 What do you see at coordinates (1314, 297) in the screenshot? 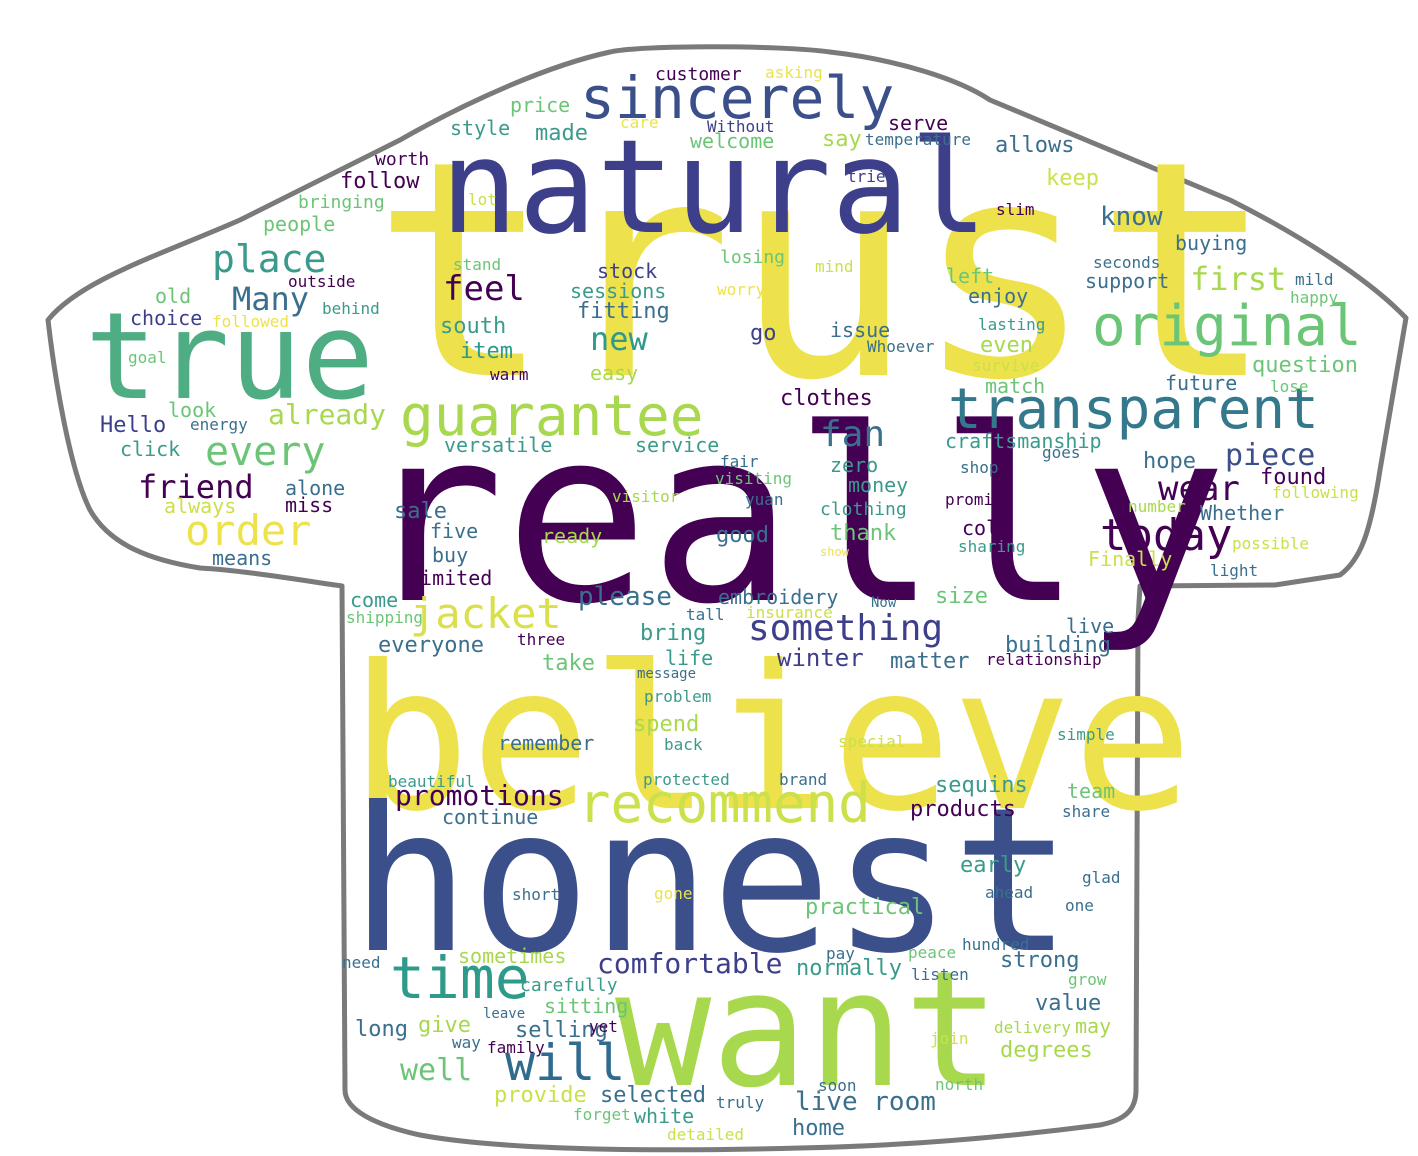
I see `word-happy: happy` at bounding box center [1314, 297].